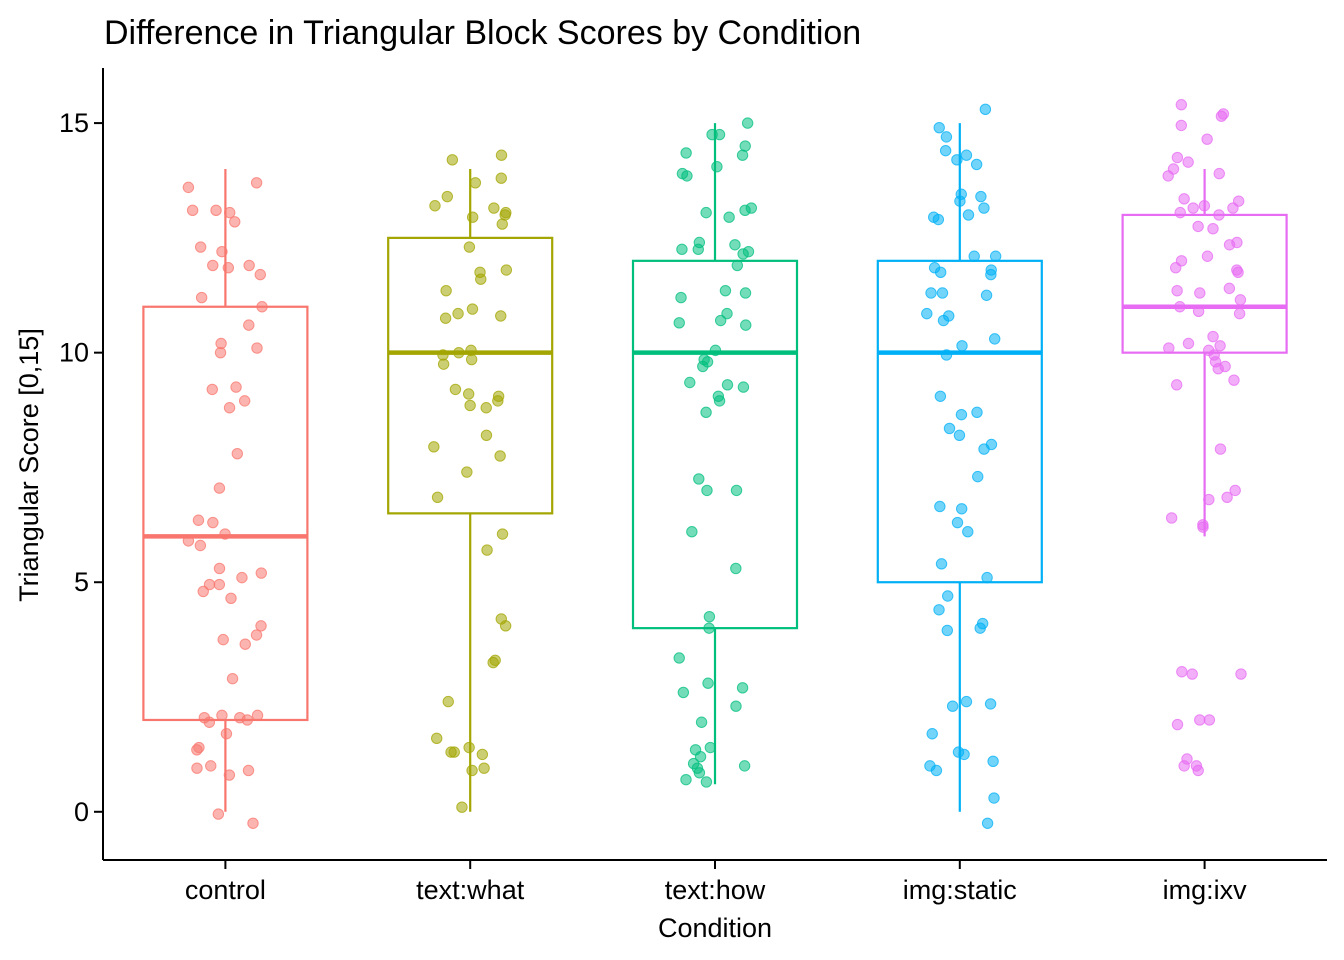  What do you see at coordinates (74, 123) in the screenshot?
I see `y-tick-label: 15` at bounding box center [74, 123].